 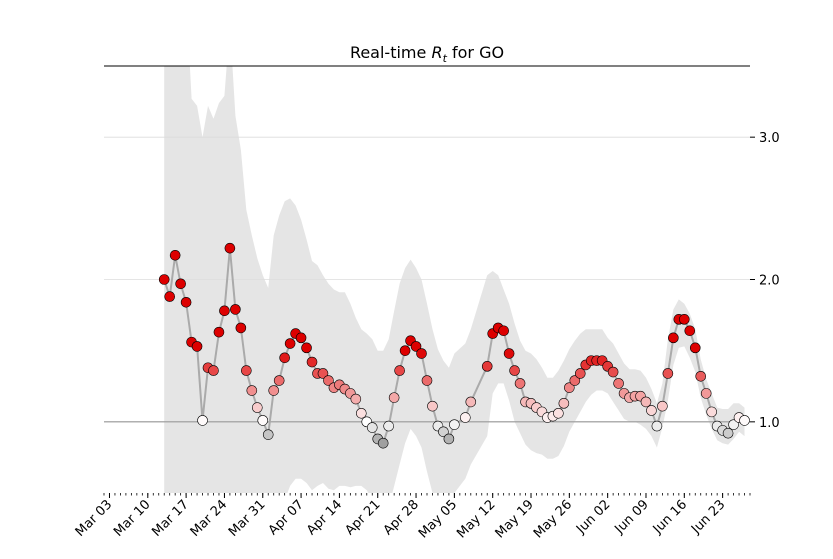 What do you see at coordinates (438, 519) in the screenshot?
I see `x-tick-label: May 05` at bounding box center [438, 519].